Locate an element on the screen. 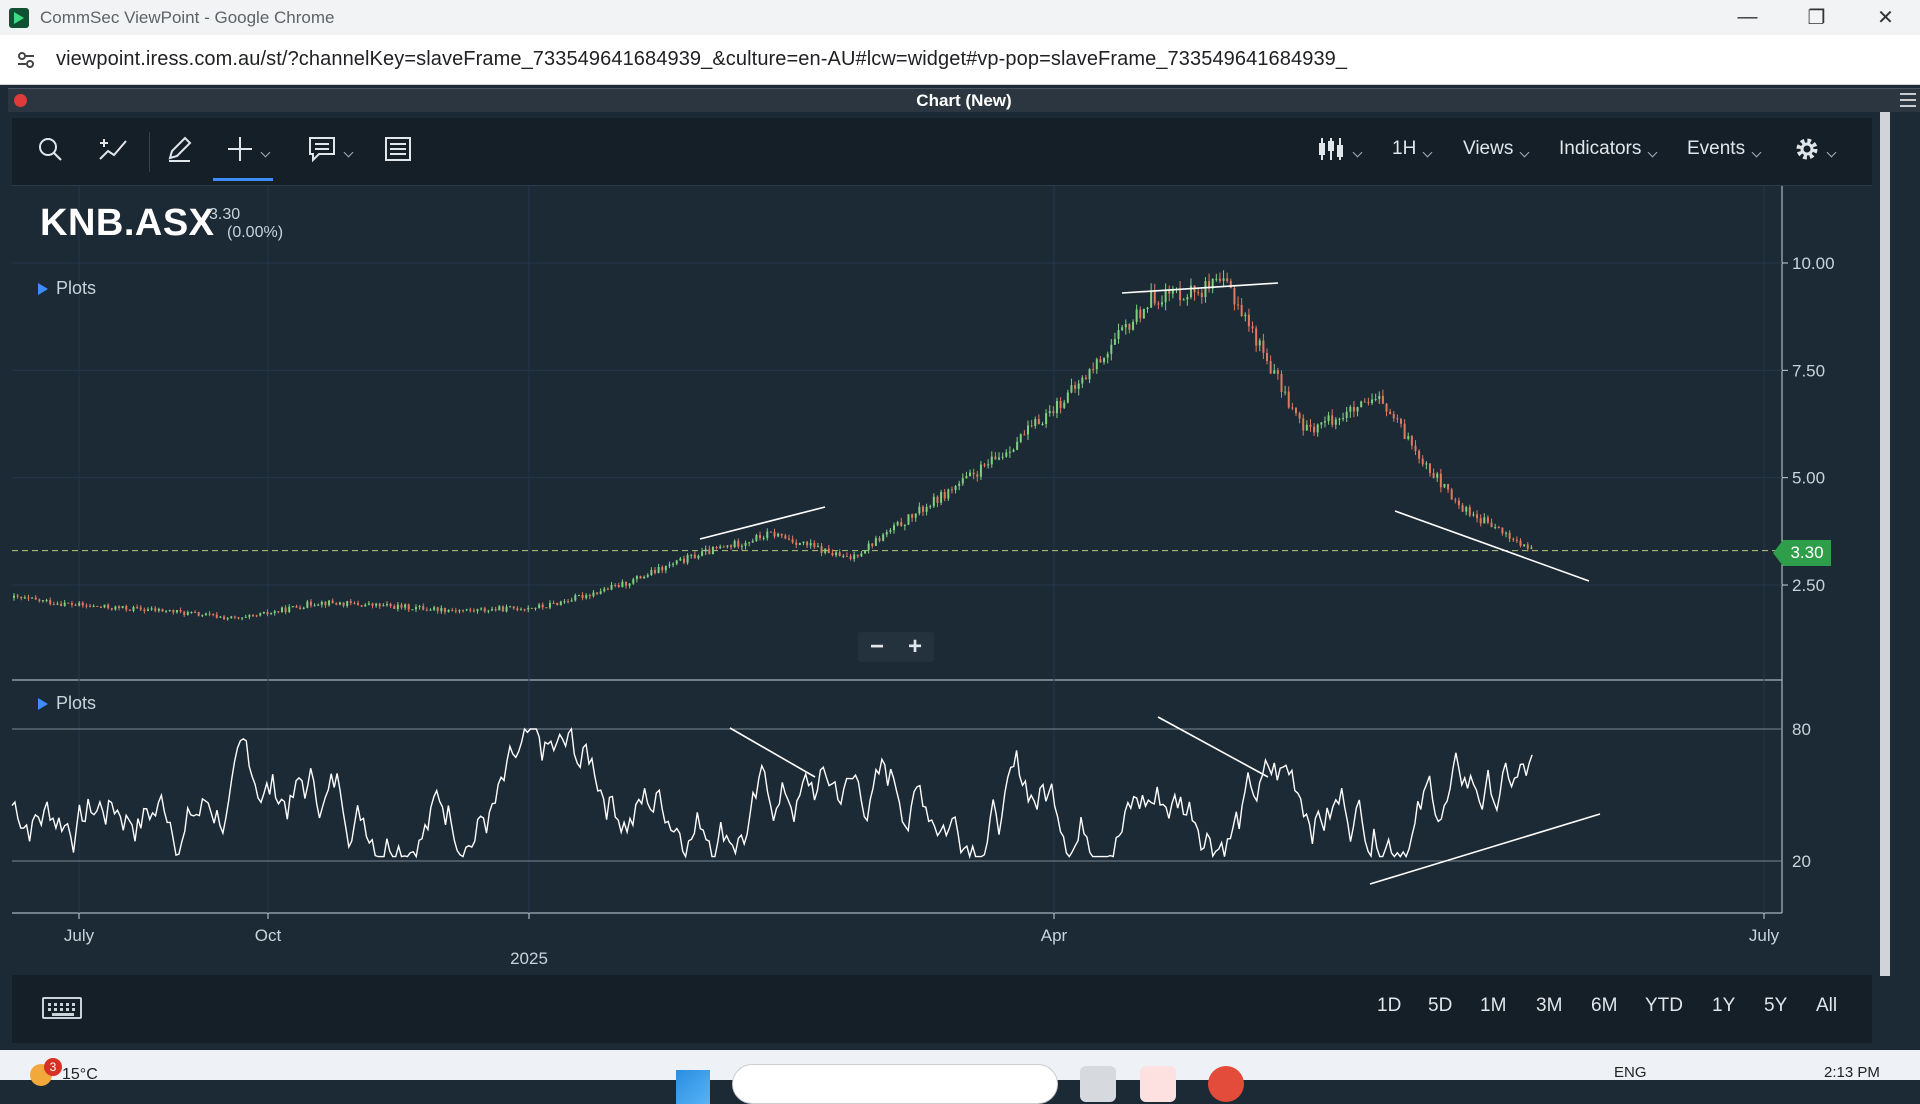 This screenshot has height=1104, width=1920. site-info-icon is located at coordinates (26, 60).